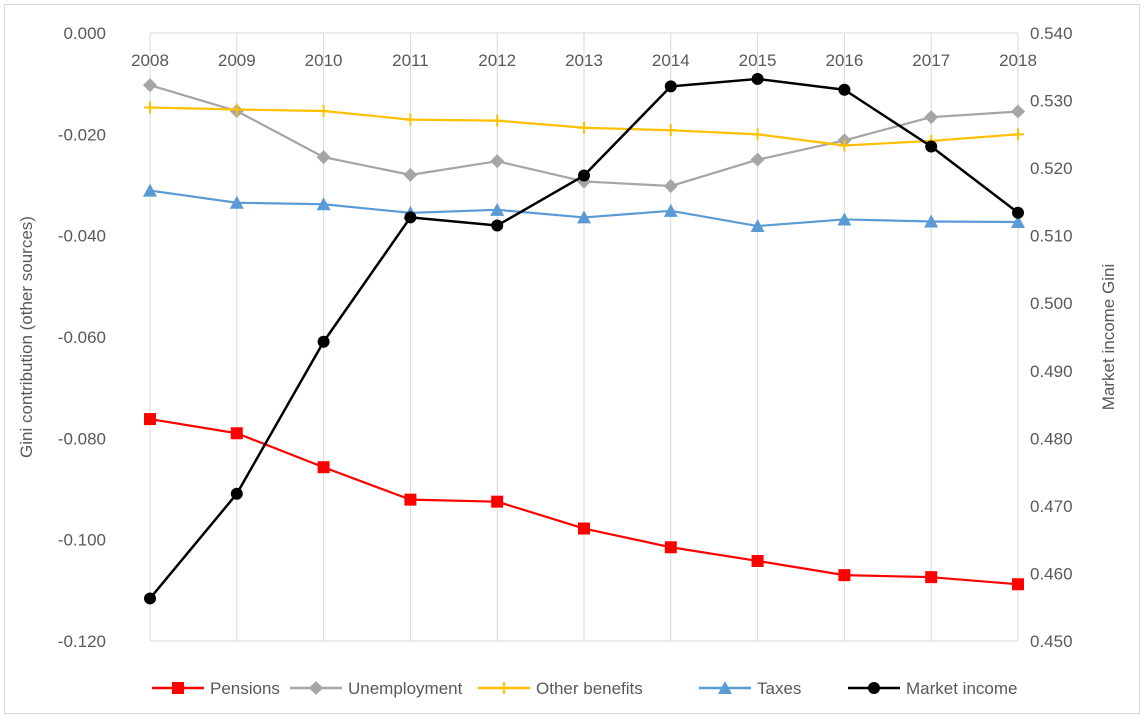 This screenshot has height=720, width=1146. I want to click on y-tick-label: -0.120, so click(82, 641).